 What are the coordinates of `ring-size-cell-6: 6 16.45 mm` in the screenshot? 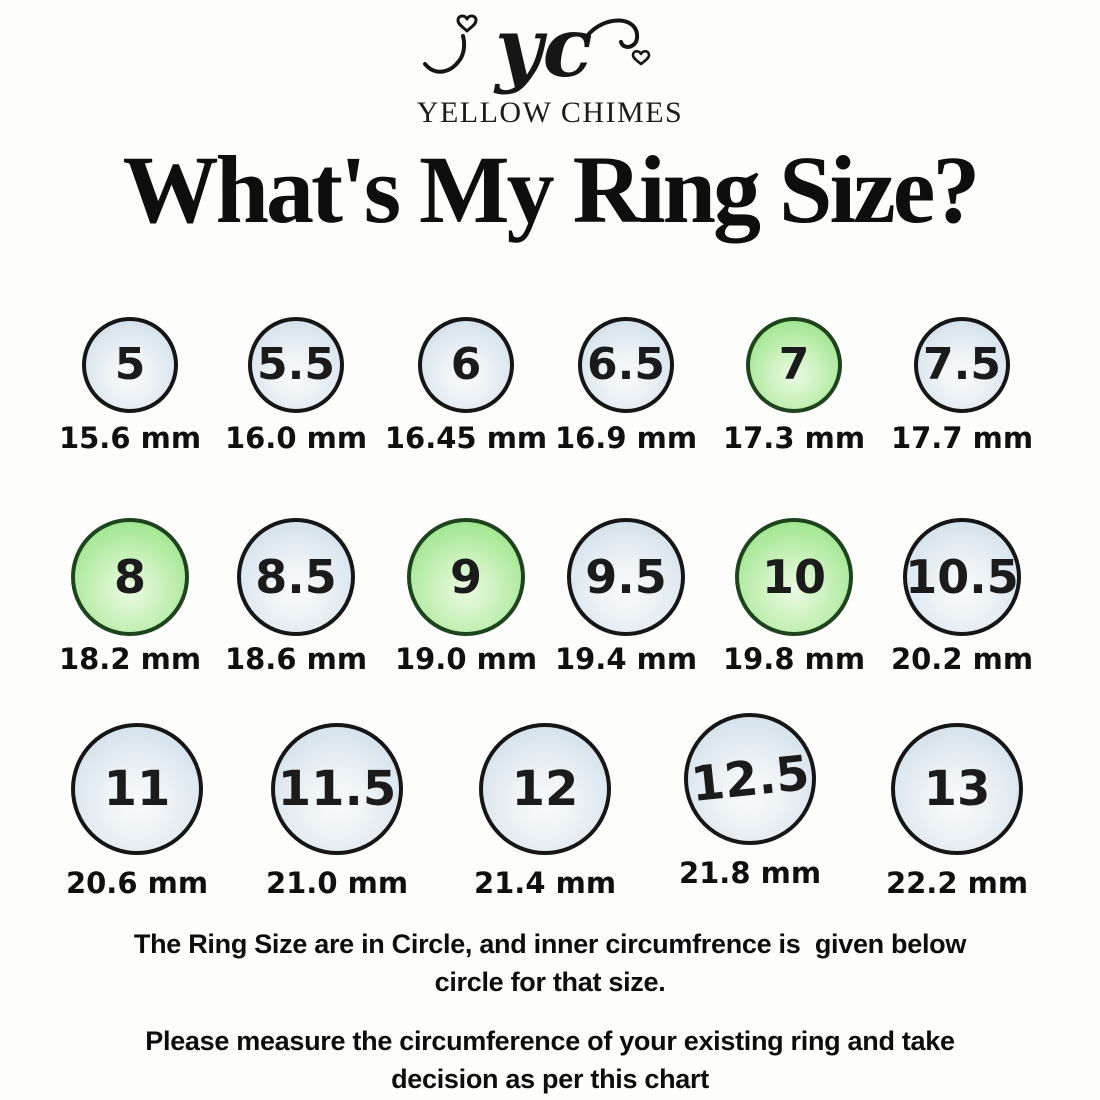 It's located at (466, 386).